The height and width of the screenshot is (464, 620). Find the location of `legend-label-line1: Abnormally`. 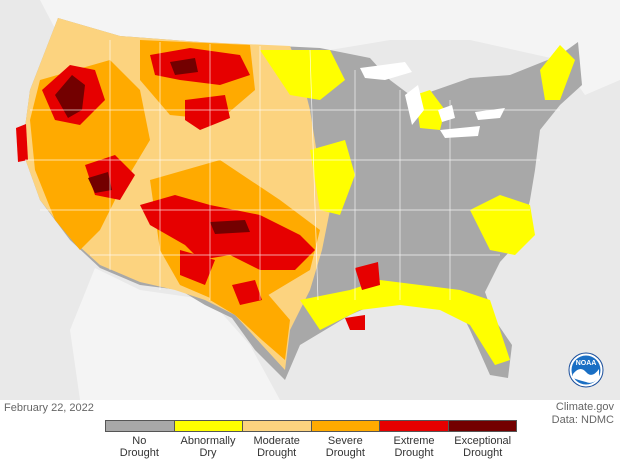

legend-label-line1: Abnormally is located at coordinates (208, 441).